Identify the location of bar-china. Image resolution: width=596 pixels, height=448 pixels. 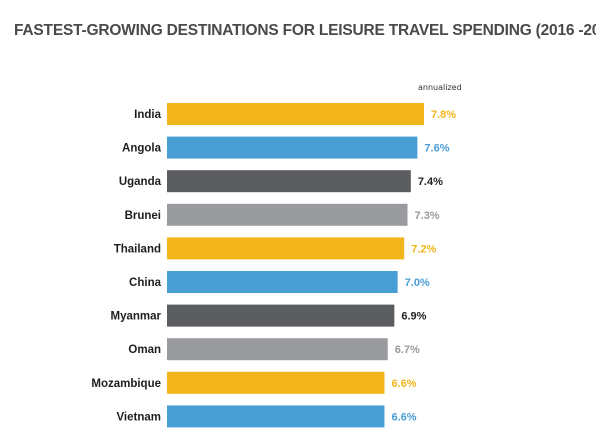
(282, 282).